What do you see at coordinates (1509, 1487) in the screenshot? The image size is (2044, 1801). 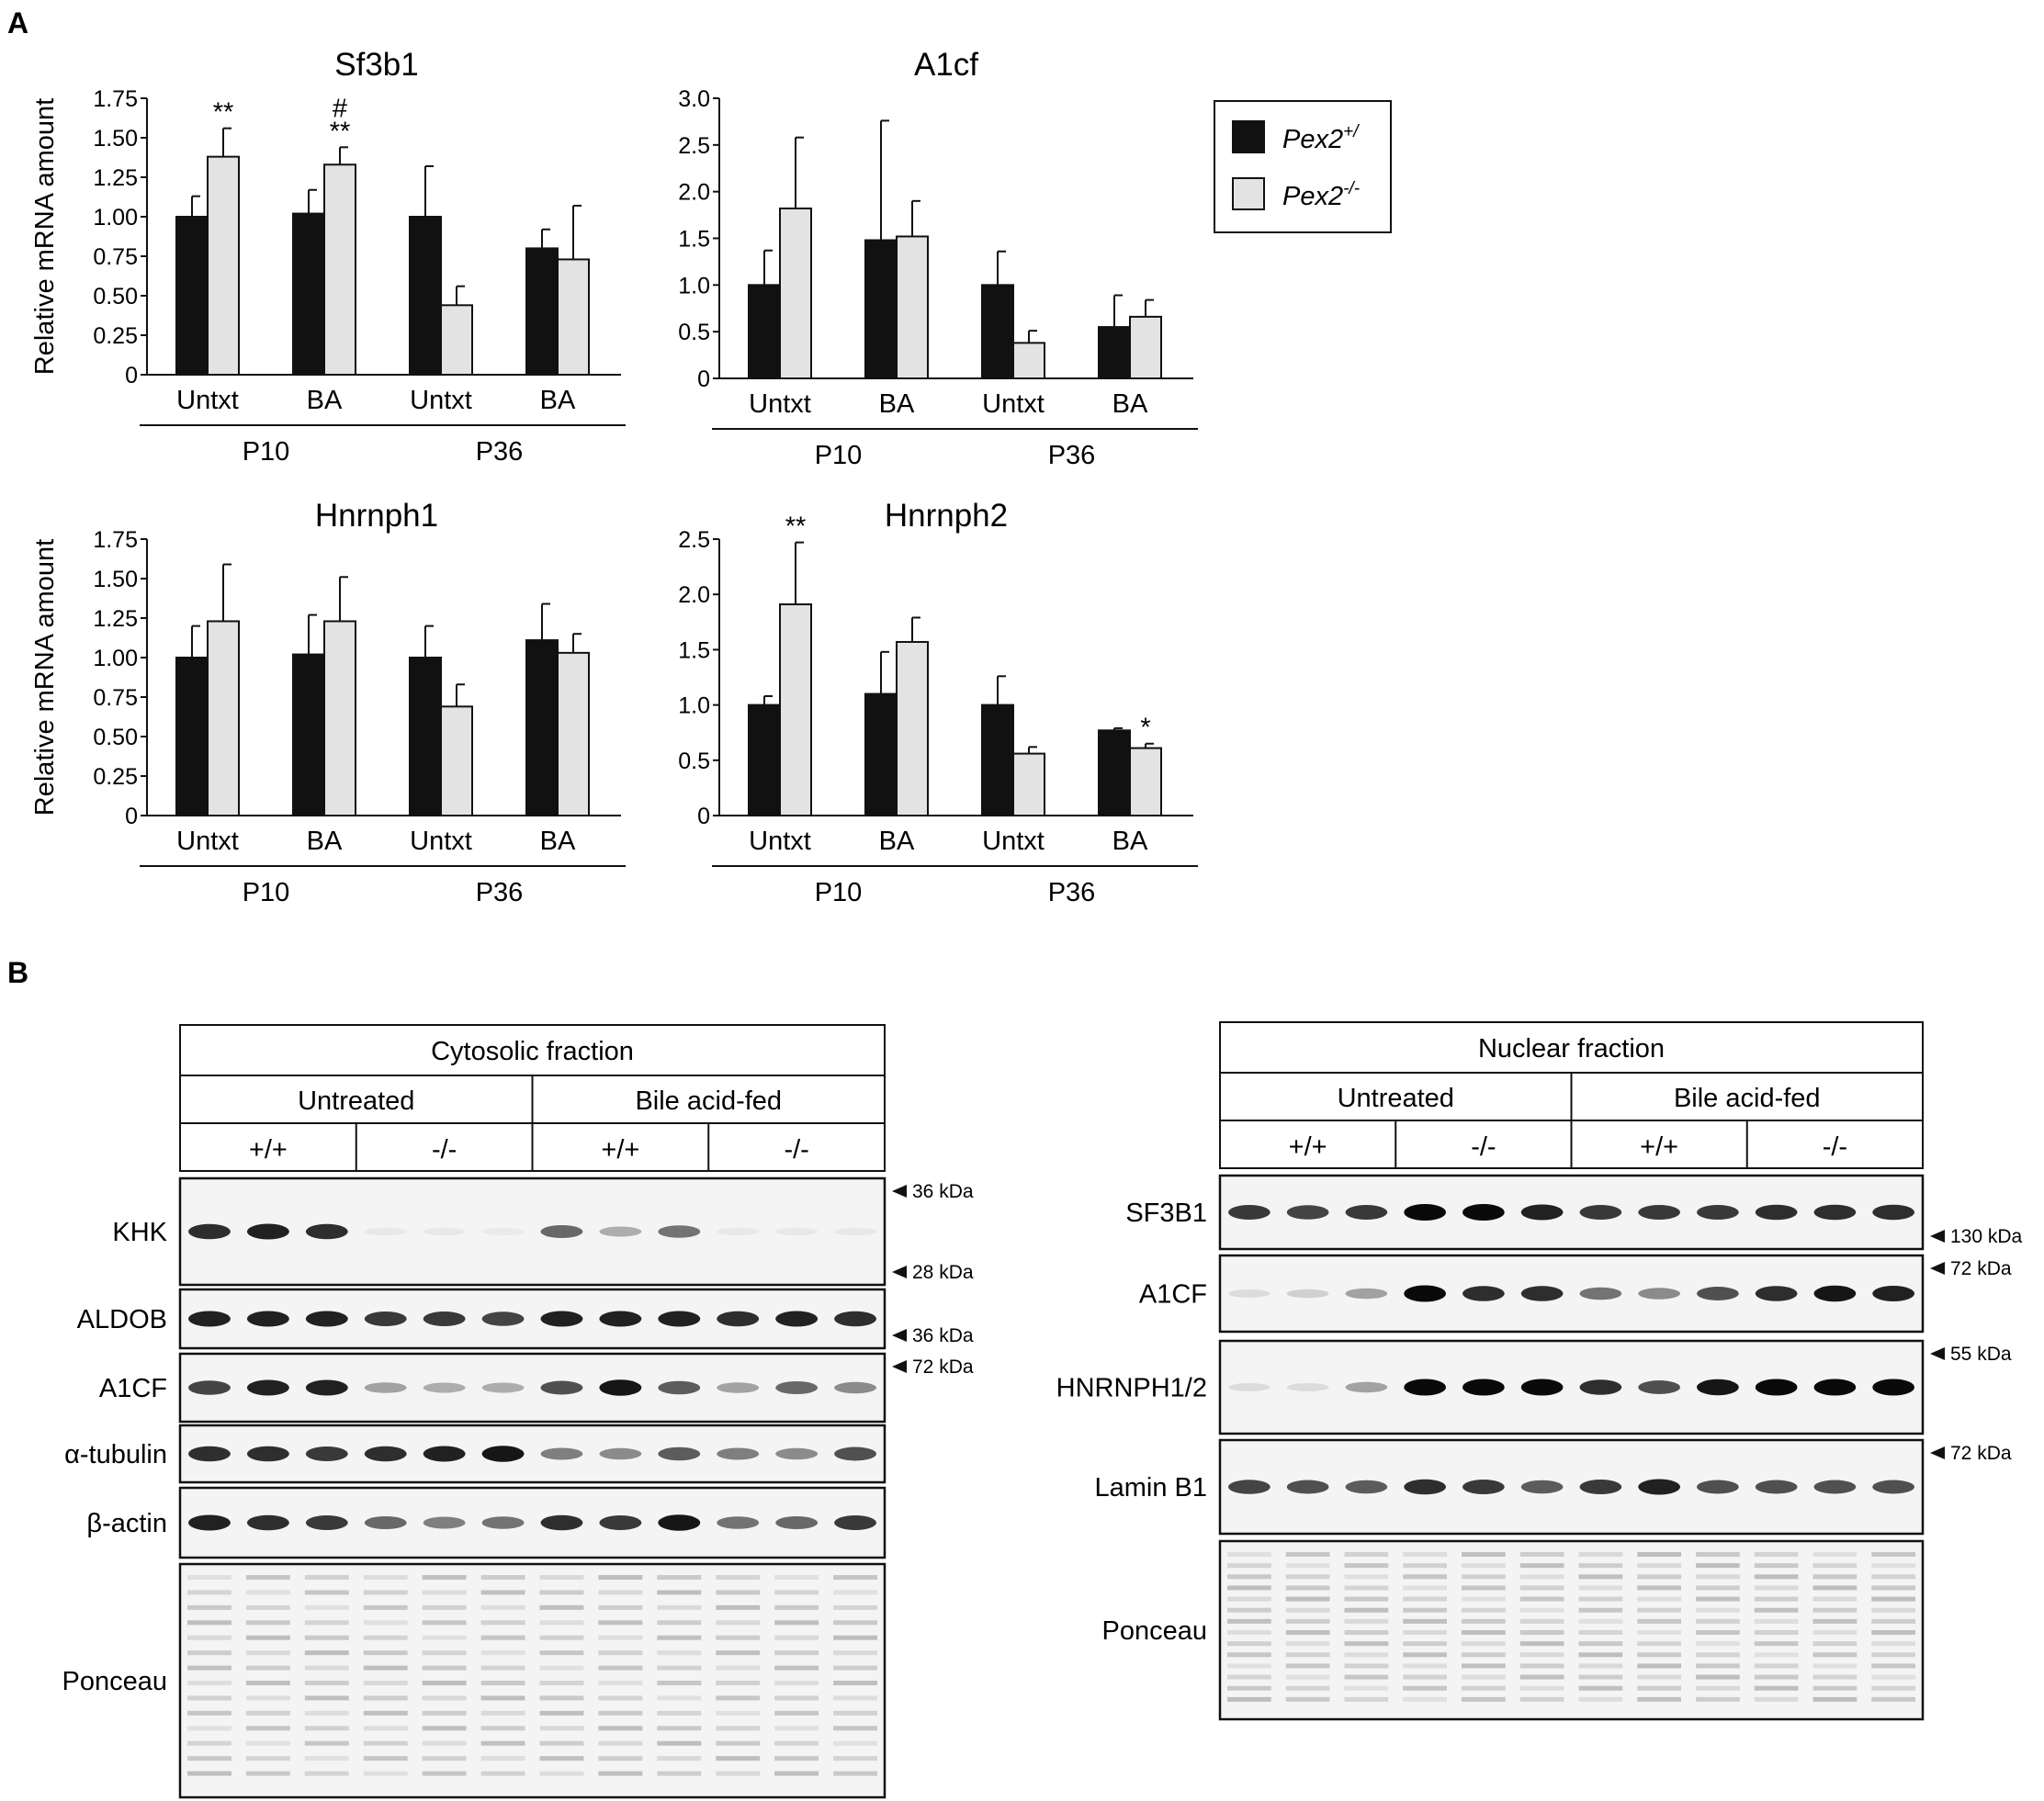 I see `blot-row-lamin-b1: Lamin B1` at bounding box center [1509, 1487].